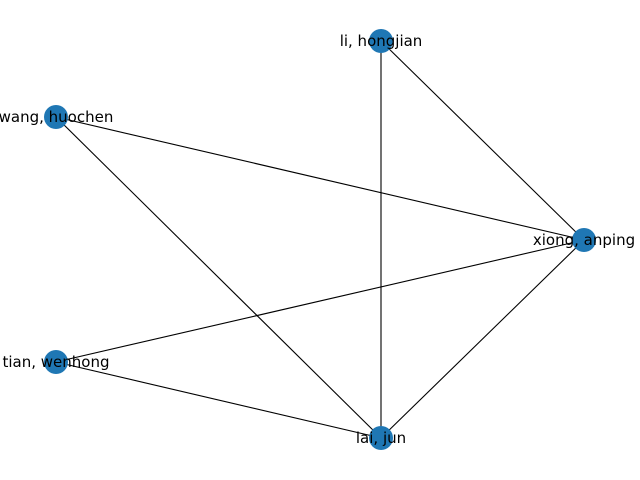  I want to click on node-label-tian: tian, wenhong, so click(56, 362).